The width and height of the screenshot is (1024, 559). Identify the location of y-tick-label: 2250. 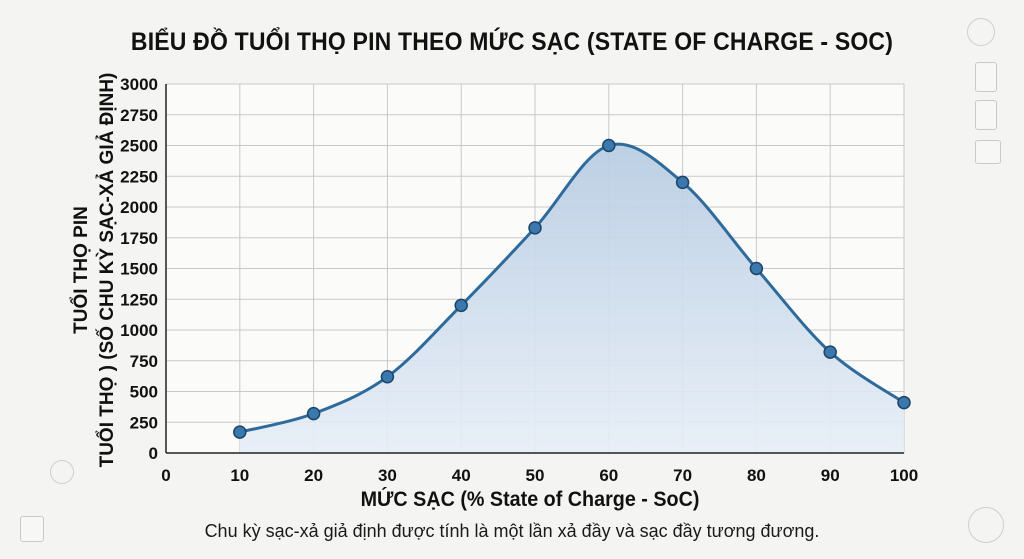
(139, 176).